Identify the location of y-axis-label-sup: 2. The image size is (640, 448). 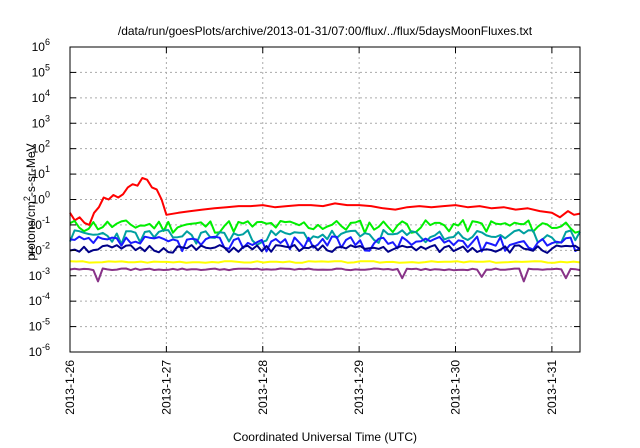
(27, 198).